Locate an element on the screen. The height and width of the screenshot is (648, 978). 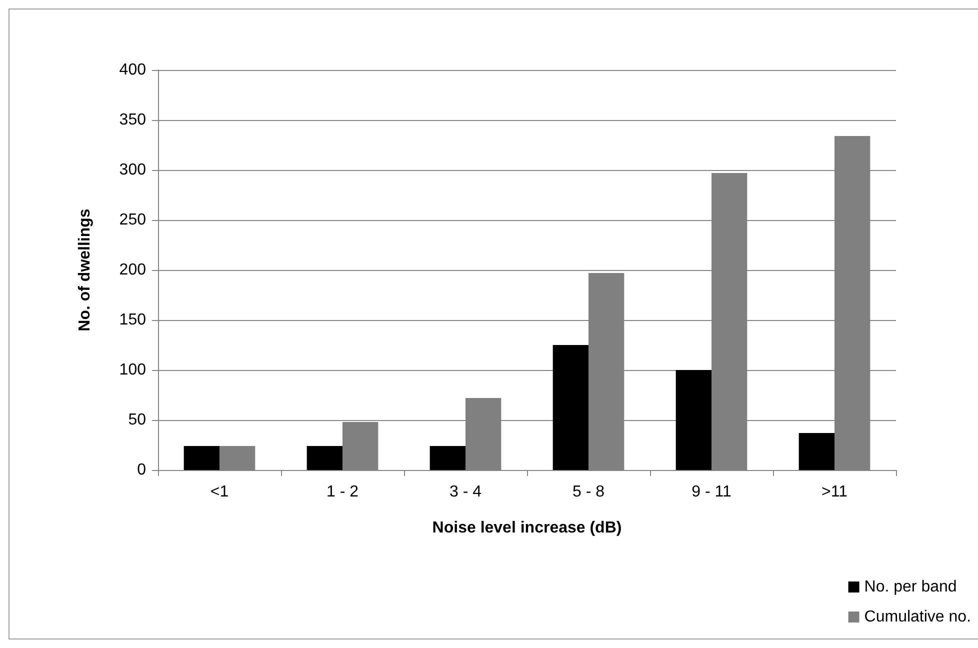
y-tick-label: 350 is located at coordinates (132, 120).